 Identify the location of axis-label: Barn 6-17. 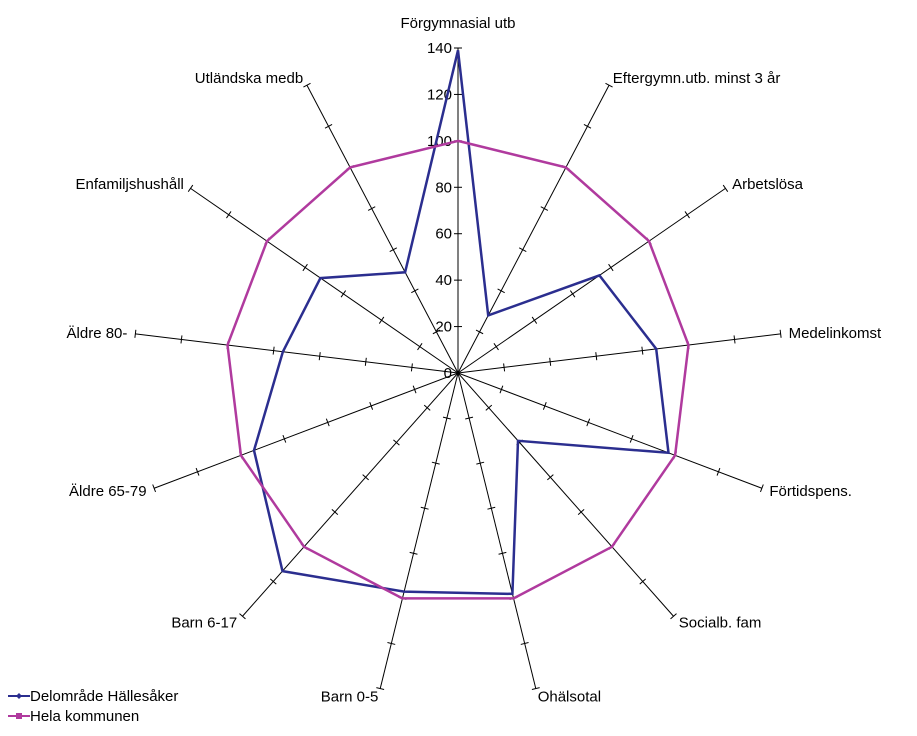
(204, 622).